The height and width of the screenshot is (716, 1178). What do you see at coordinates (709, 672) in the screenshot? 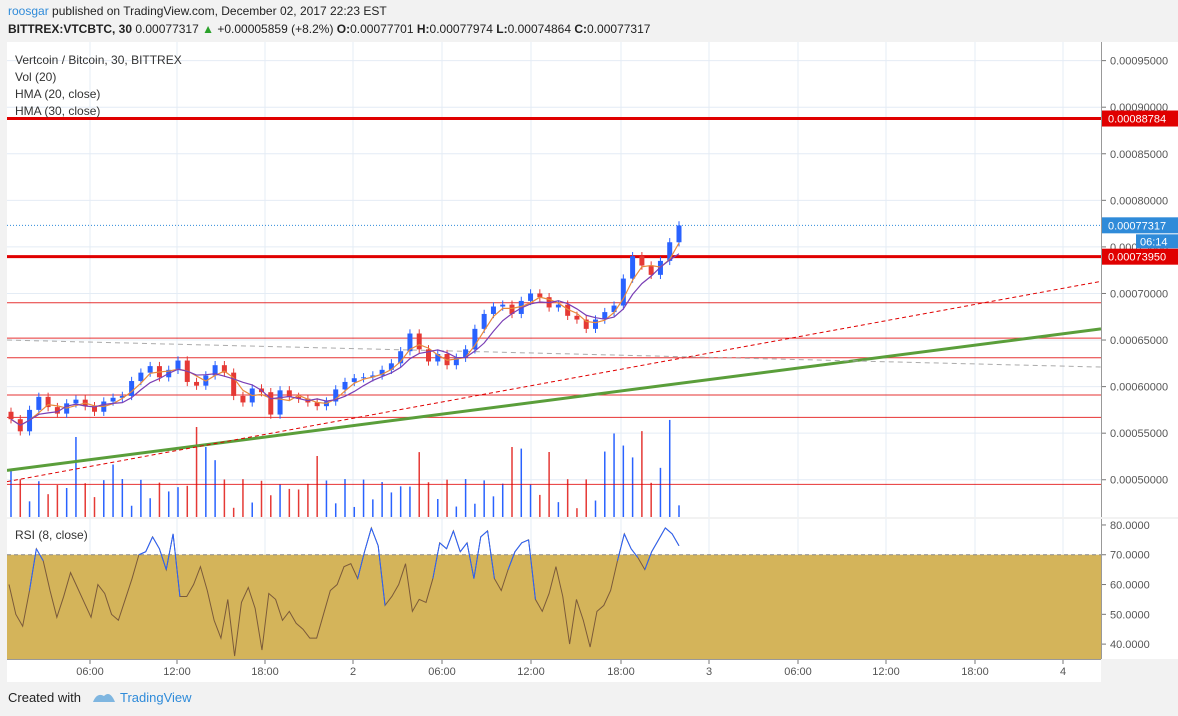
I see `x-tick-label: 3` at bounding box center [709, 672].